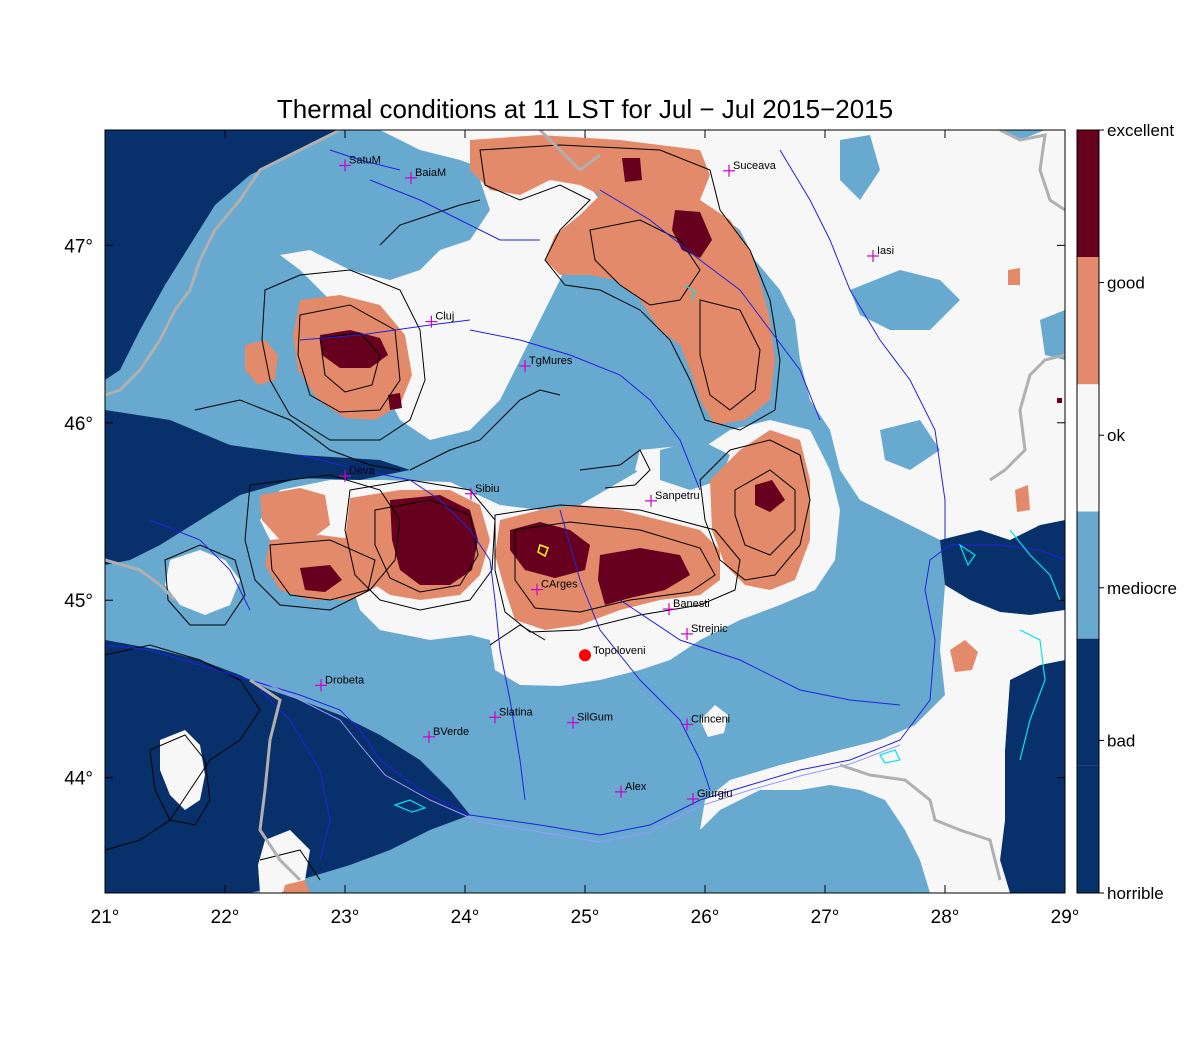 The width and height of the screenshot is (1200, 1050). What do you see at coordinates (1088, 702) in the screenshot?
I see `legend-swatch-horrible` at bounding box center [1088, 702].